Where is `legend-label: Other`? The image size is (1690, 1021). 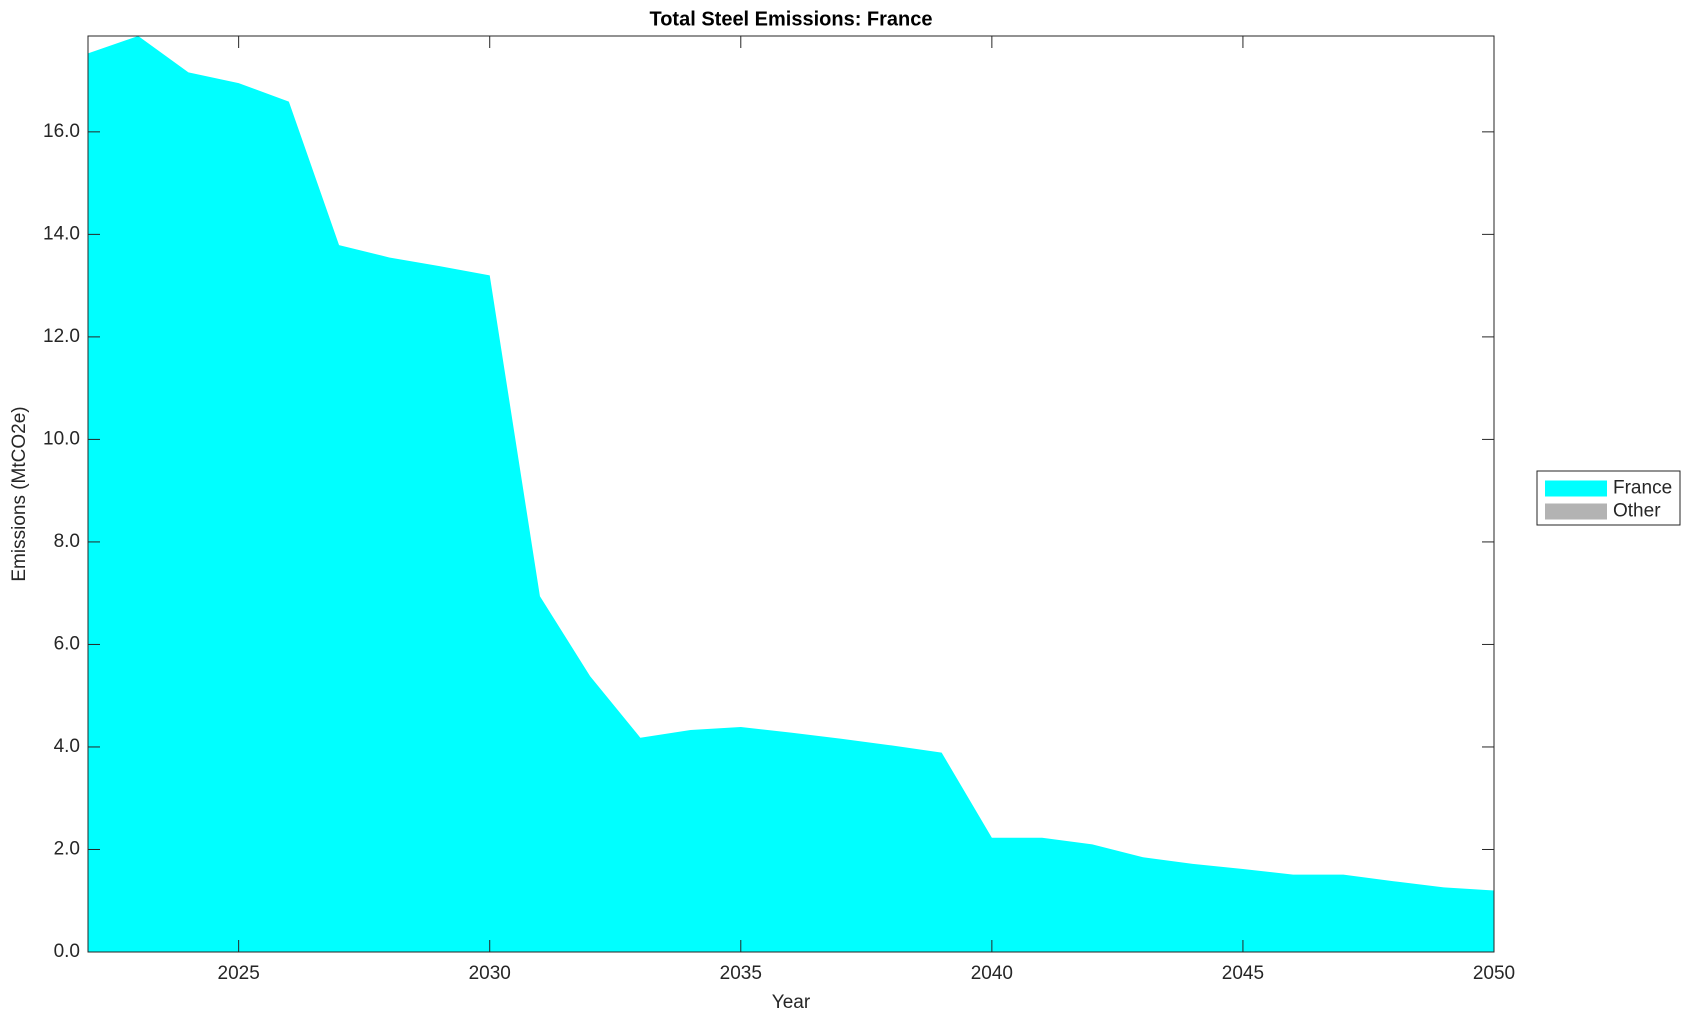
legend-label: Other is located at coordinates (1637, 511).